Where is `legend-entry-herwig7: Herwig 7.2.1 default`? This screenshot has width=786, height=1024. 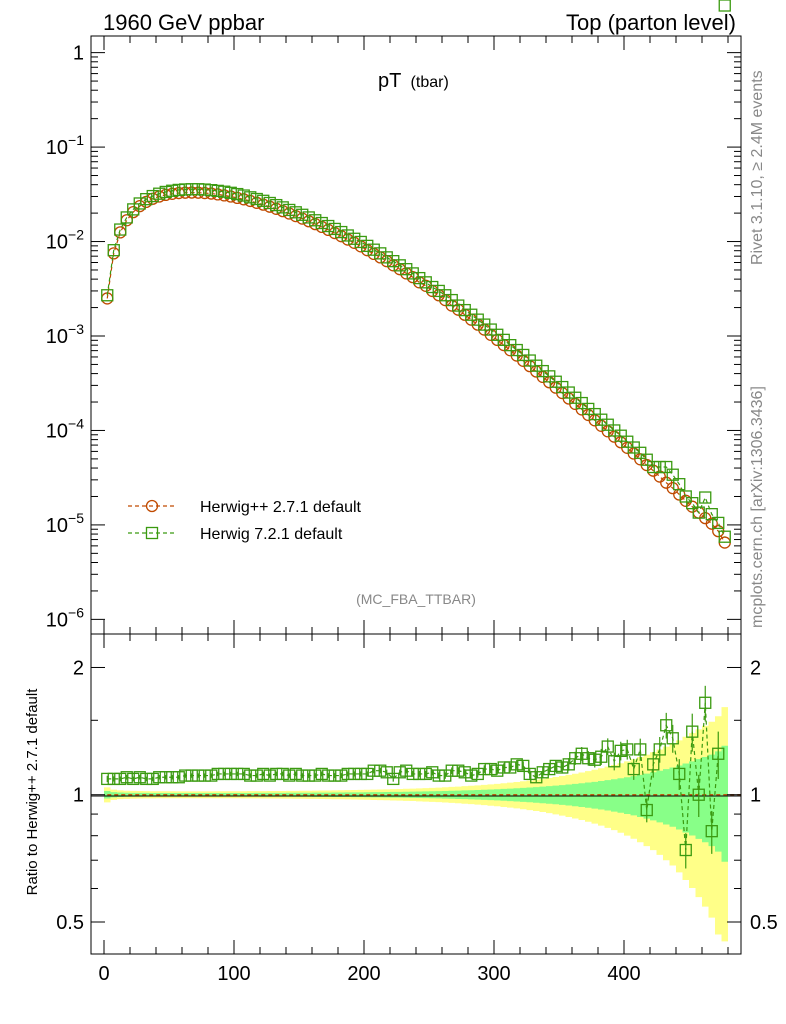
legend-entry-herwig7: Herwig 7.2.1 default is located at coordinates (235, 534).